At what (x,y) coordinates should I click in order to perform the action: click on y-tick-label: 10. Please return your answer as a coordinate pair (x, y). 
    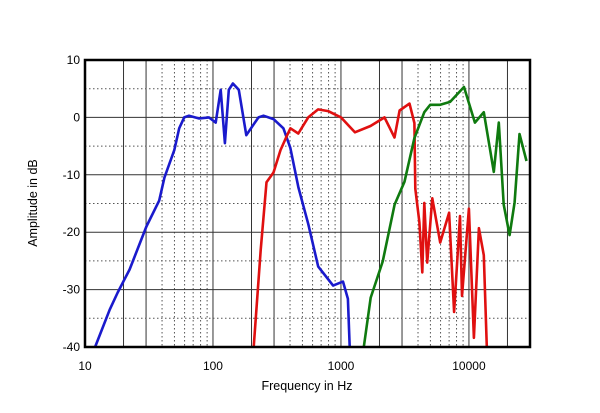
    Looking at the image, I should click on (74, 60).